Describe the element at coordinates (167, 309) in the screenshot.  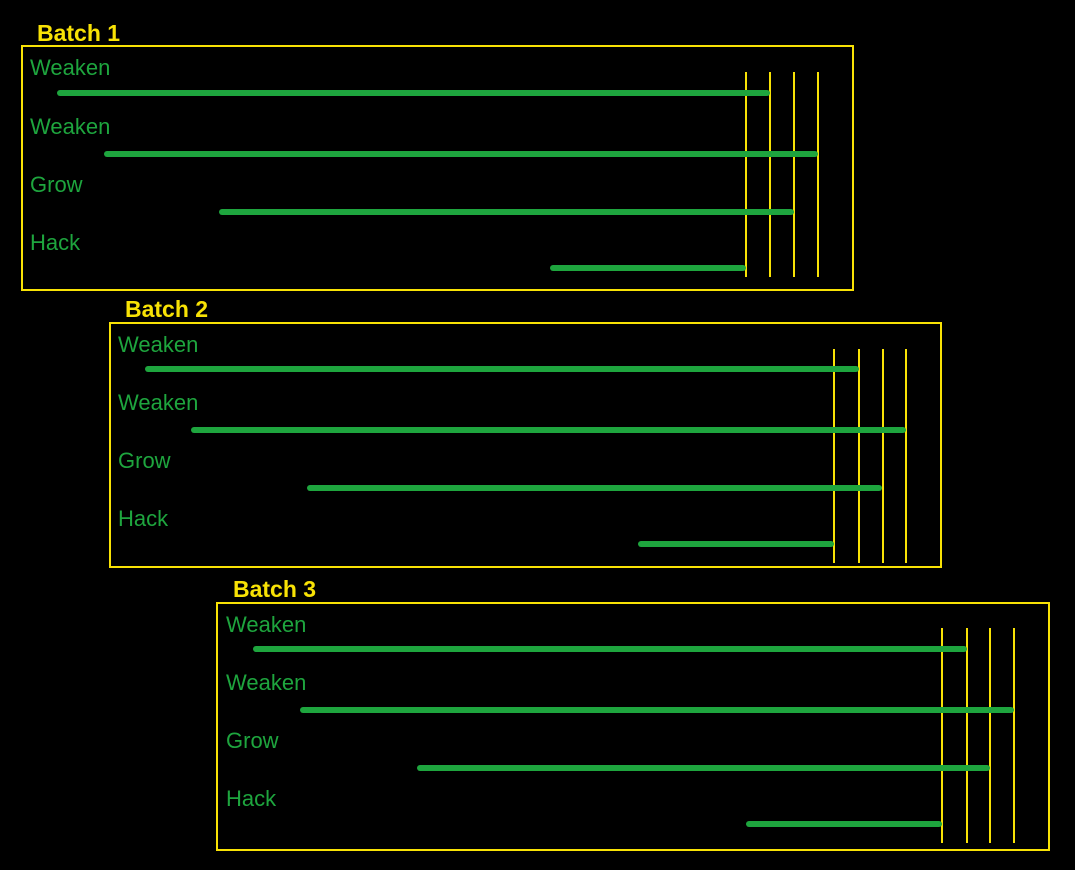
I see `batch-2-title: Batch 2` at that location.